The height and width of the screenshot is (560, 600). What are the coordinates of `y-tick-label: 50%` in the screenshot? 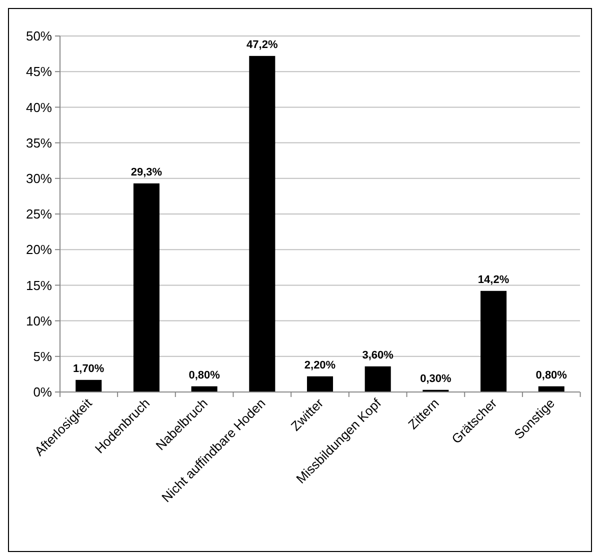 It's located at (39, 36).